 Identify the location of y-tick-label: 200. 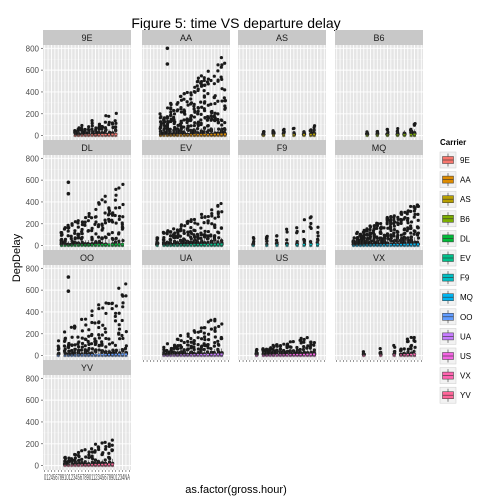
(33, 224).